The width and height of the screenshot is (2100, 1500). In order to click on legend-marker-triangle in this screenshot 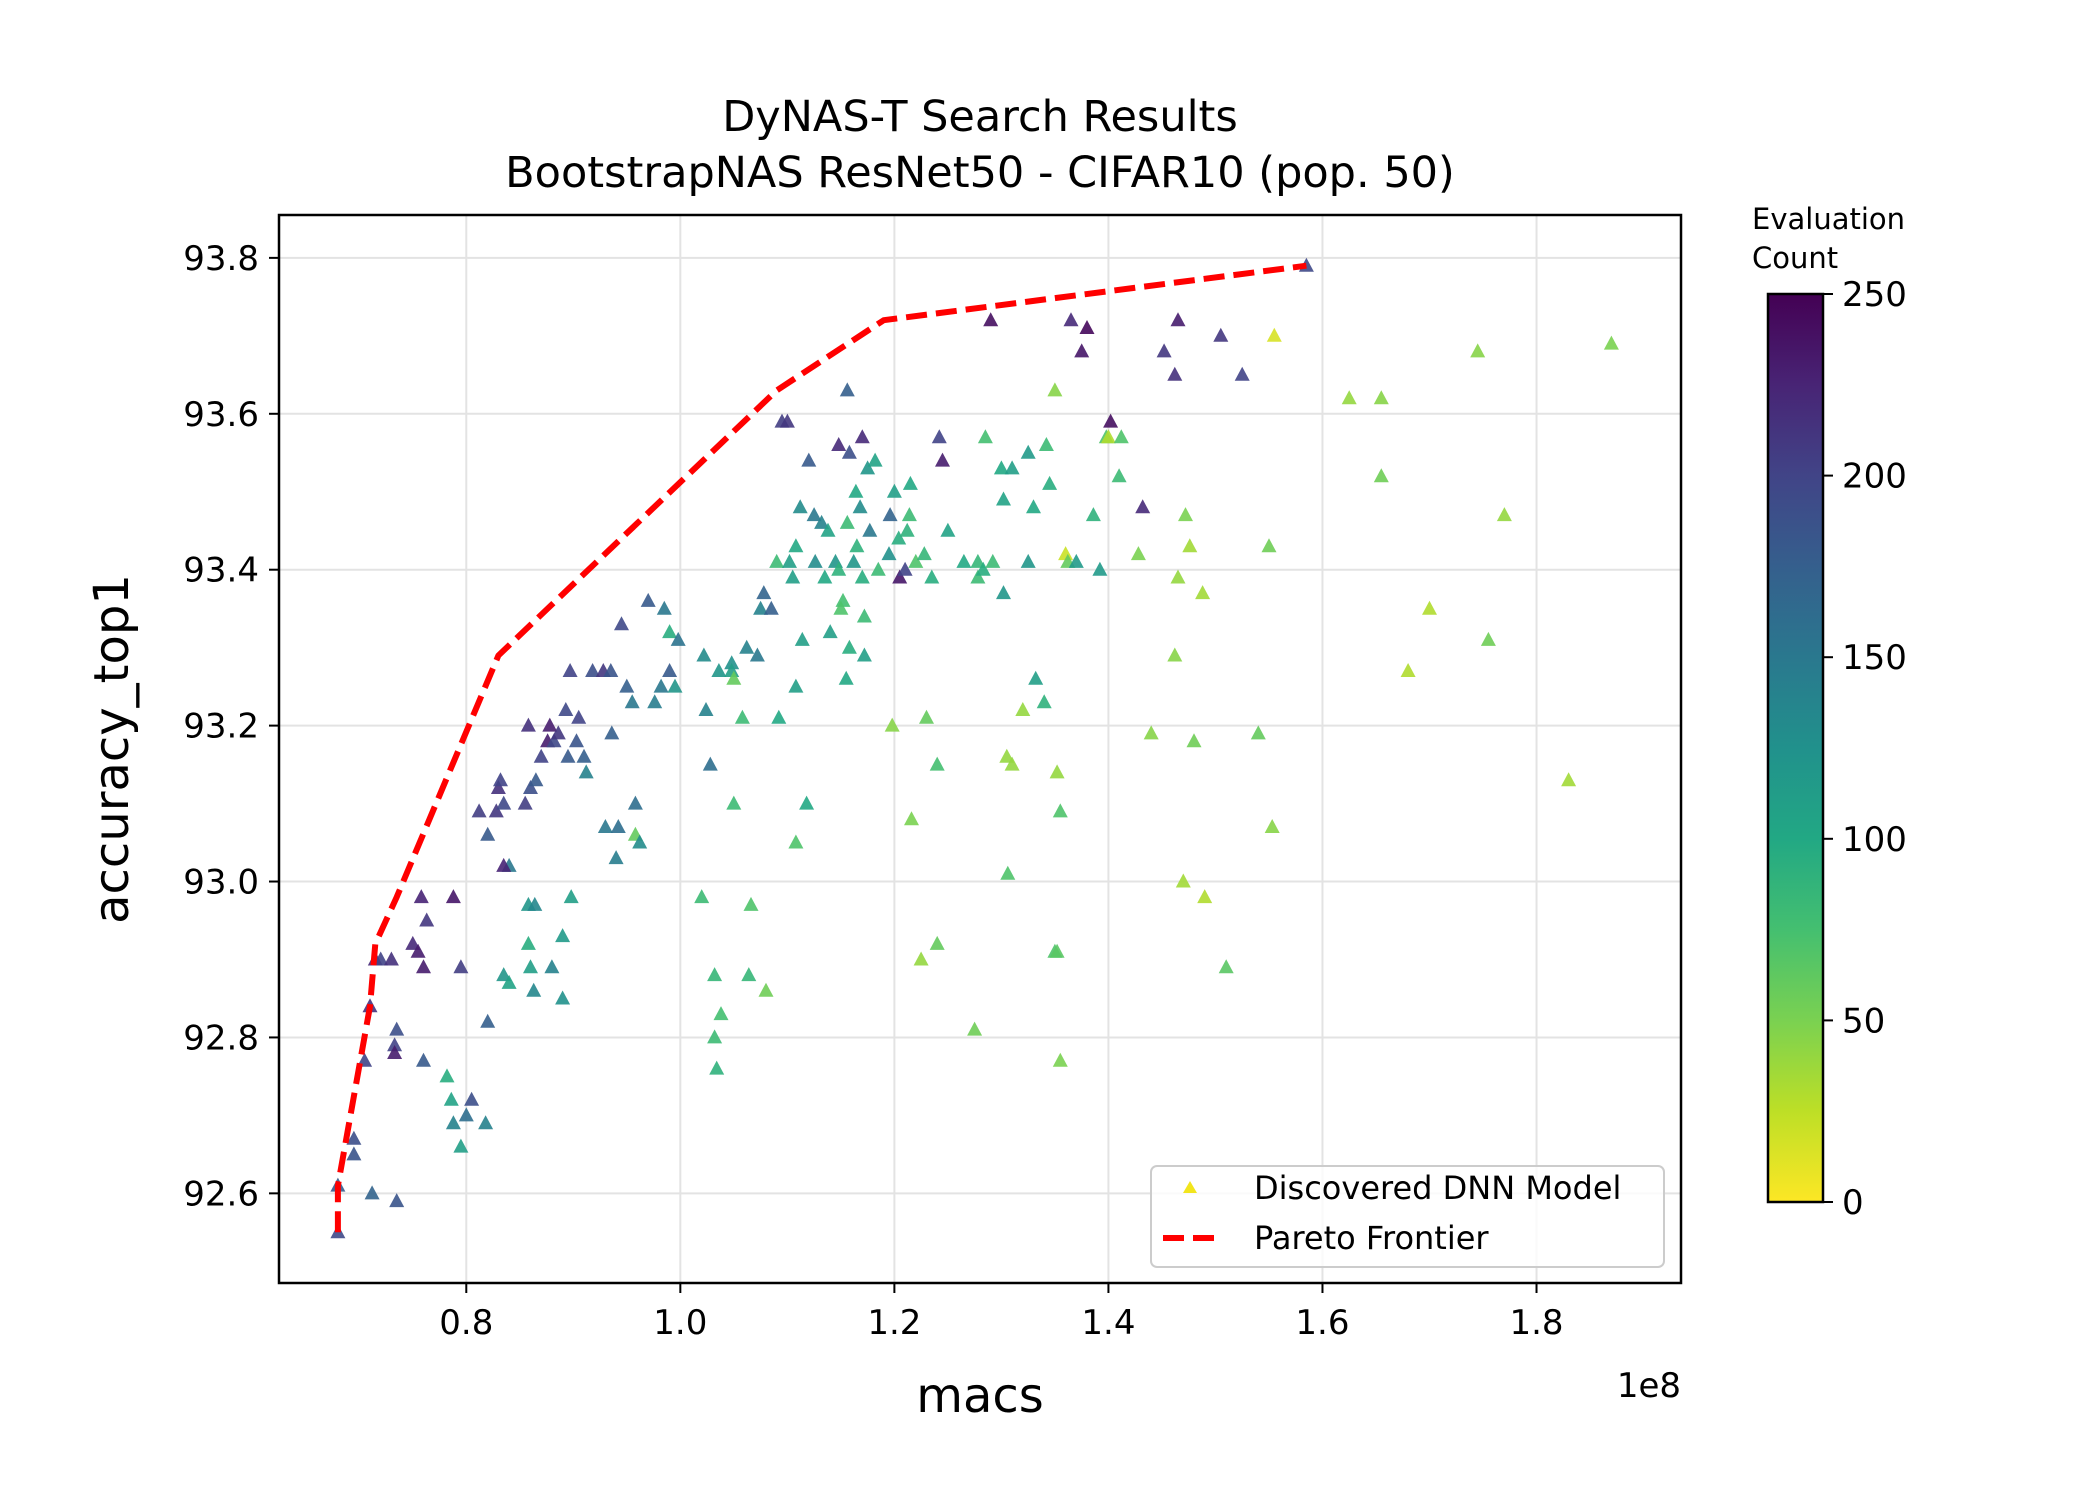, I will do `click(1190, 1187)`.